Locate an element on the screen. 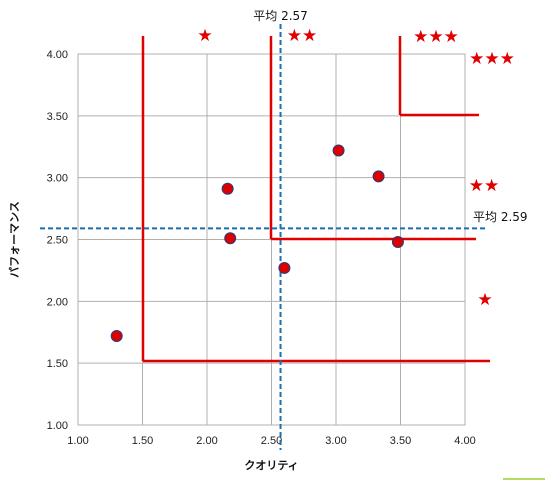 This screenshot has height=480, width=550. star-rating-right-high-perf: ★★★ is located at coordinates (492, 59).